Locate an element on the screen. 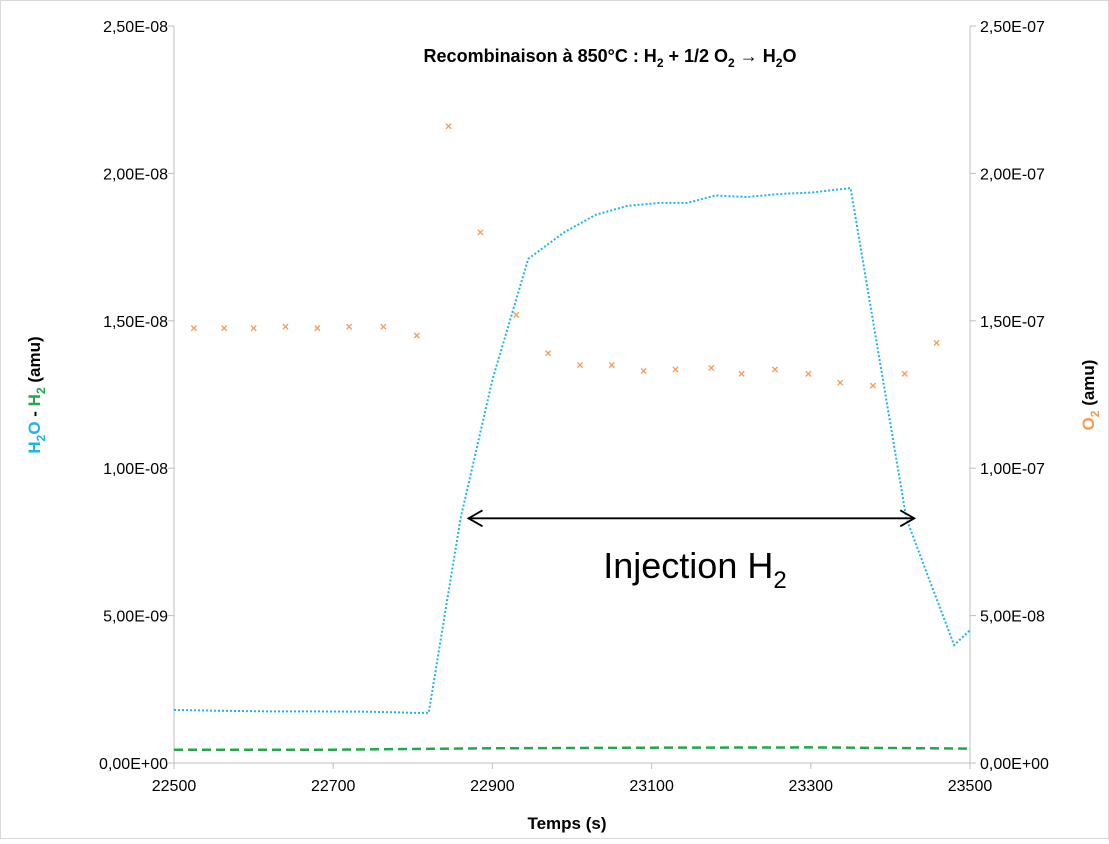  injection-arrow-head-left is located at coordinates (474, 518).